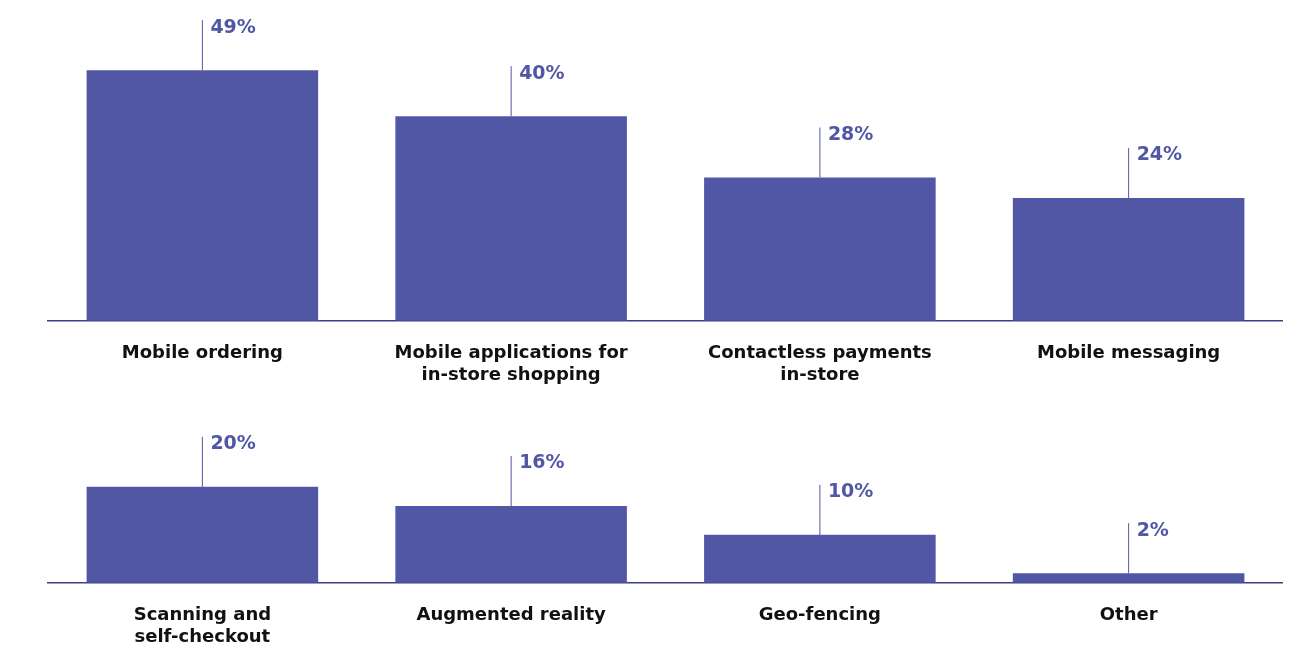  I want to click on x-tick-label: Contactless payments in-store, so click(819, 362).